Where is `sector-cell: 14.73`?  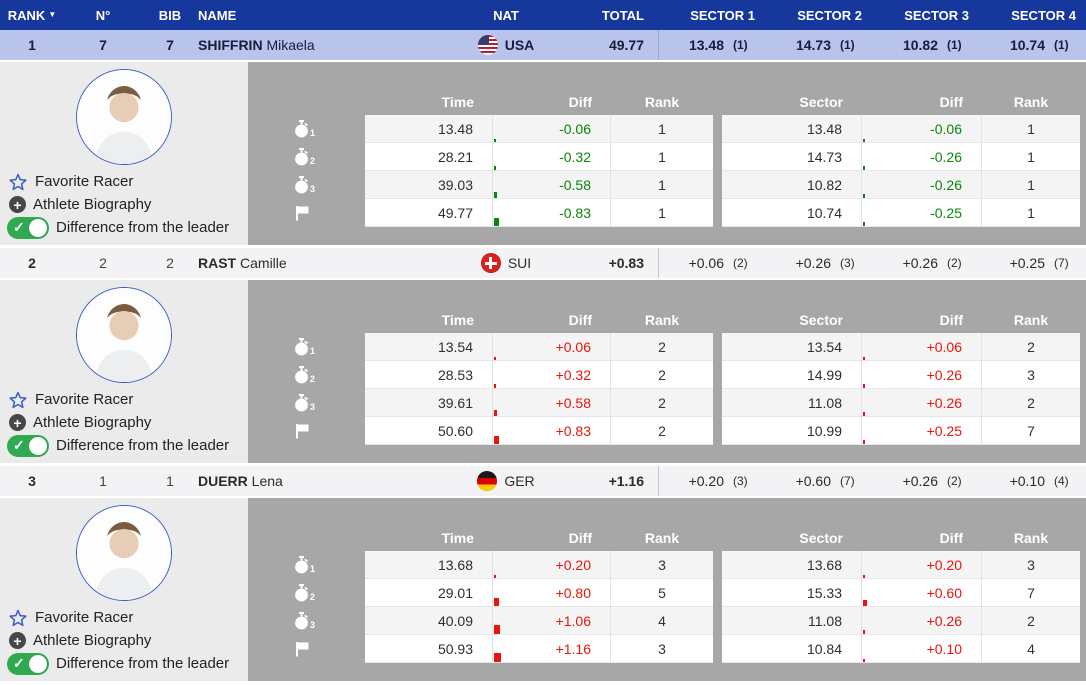 sector-cell: 14.73 is located at coordinates (792, 157).